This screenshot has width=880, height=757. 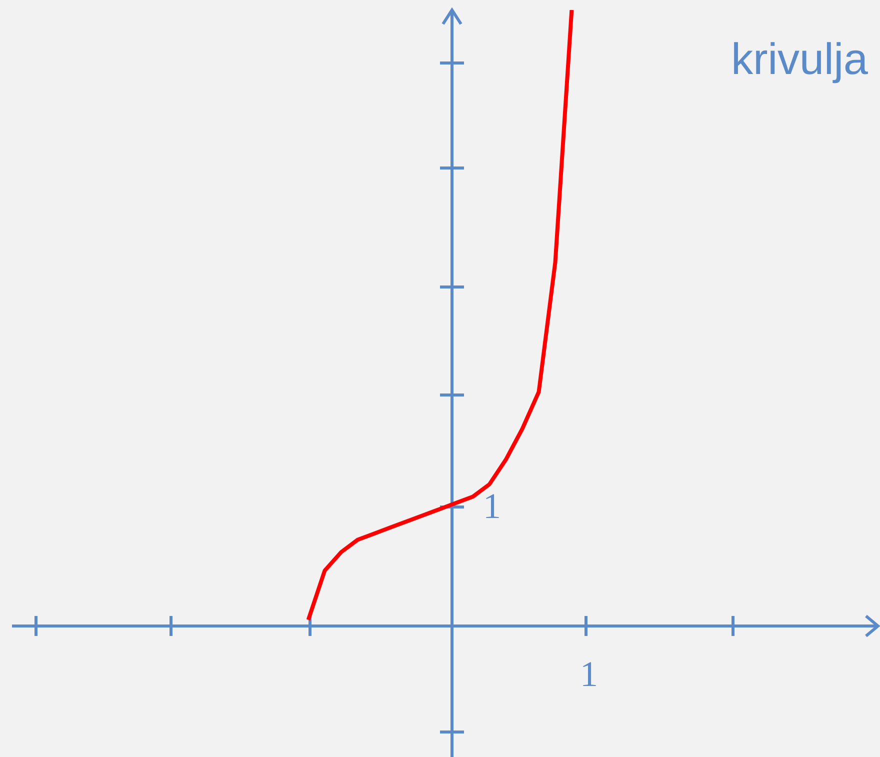 I want to click on annotation: krivulja, so click(x=799, y=59).